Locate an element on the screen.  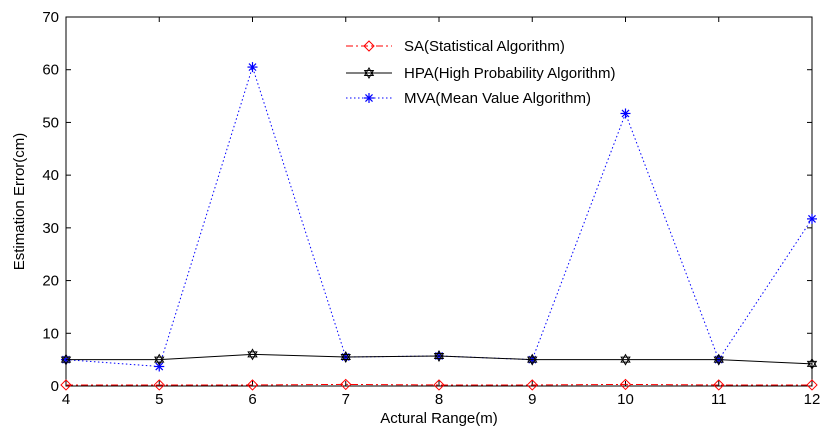
x-tick-label: 4 is located at coordinates (66, 399).